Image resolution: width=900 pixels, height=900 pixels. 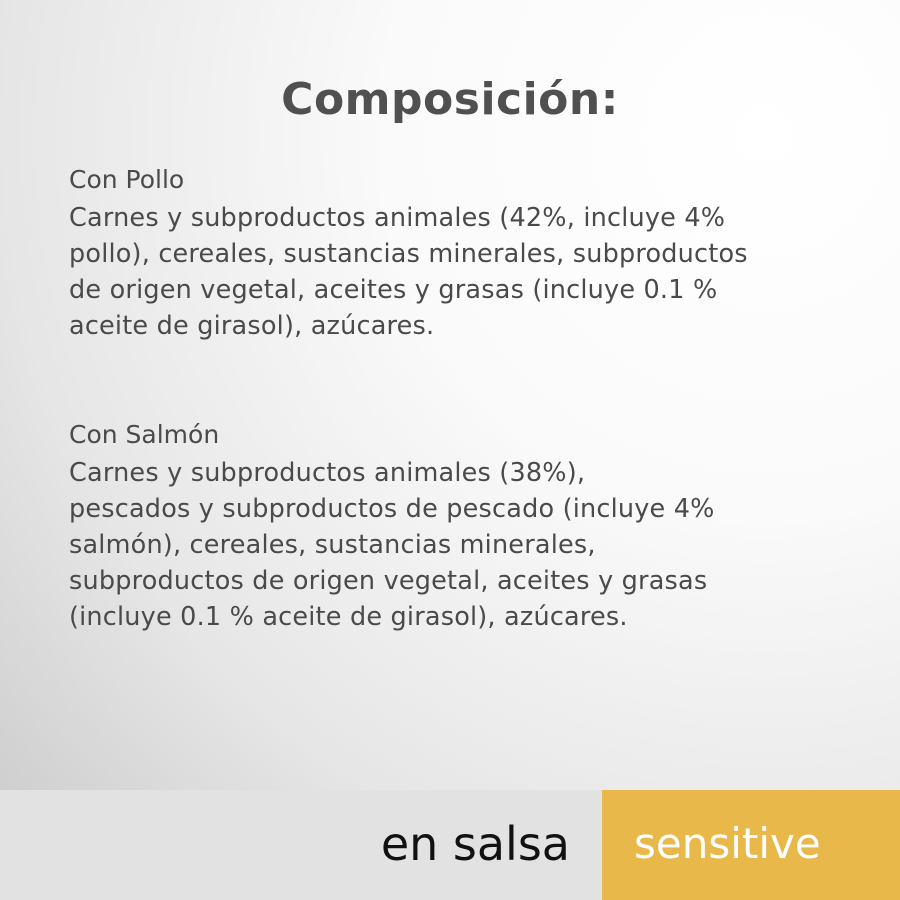 I want to click on variant-label: en salsa, so click(x=475, y=844).